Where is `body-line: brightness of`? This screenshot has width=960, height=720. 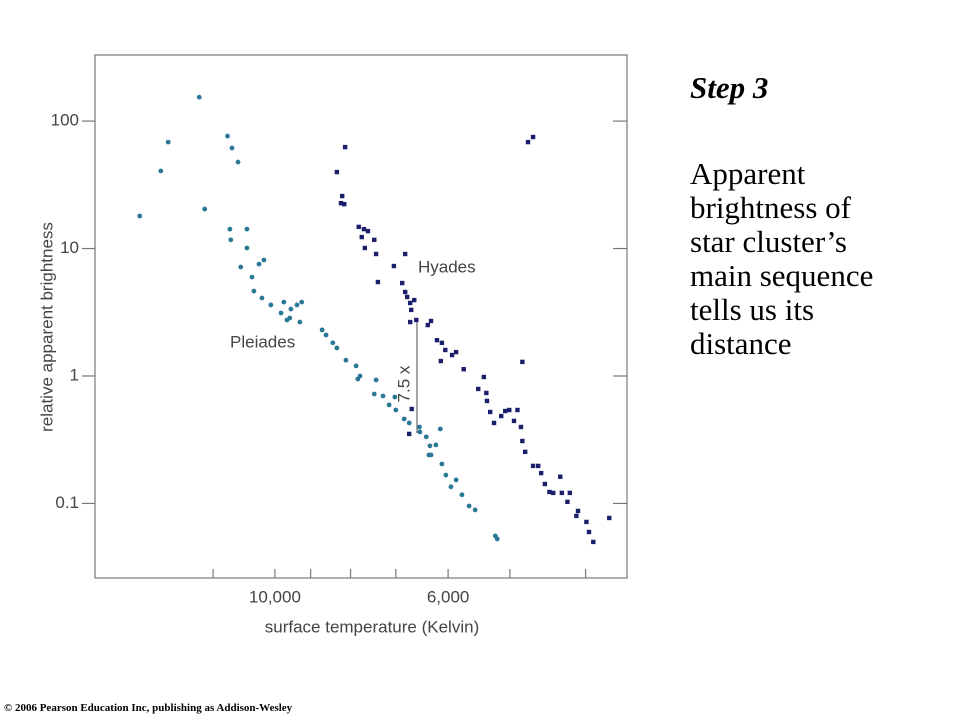 body-line: brightness of is located at coordinates (771, 208).